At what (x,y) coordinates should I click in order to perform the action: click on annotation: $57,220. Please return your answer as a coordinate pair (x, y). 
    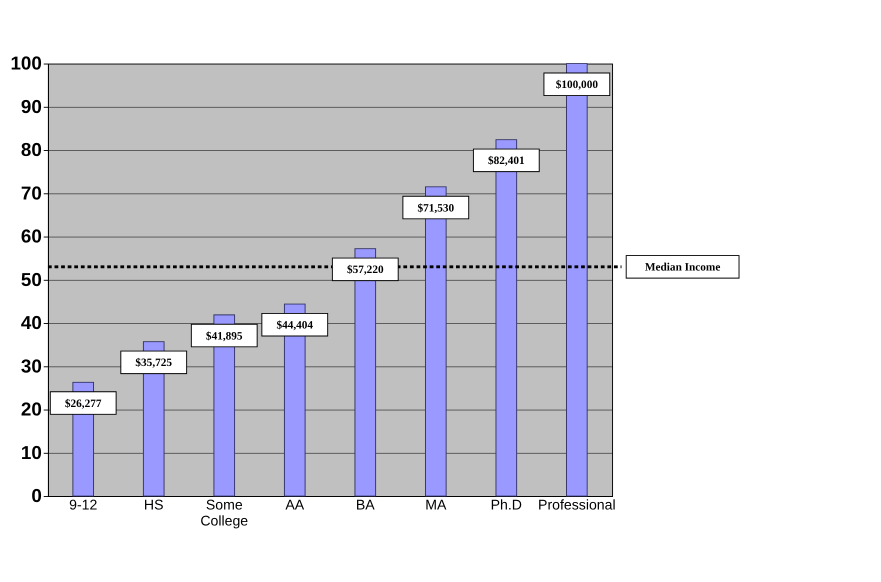
    Looking at the image, I should click on (365, 270).